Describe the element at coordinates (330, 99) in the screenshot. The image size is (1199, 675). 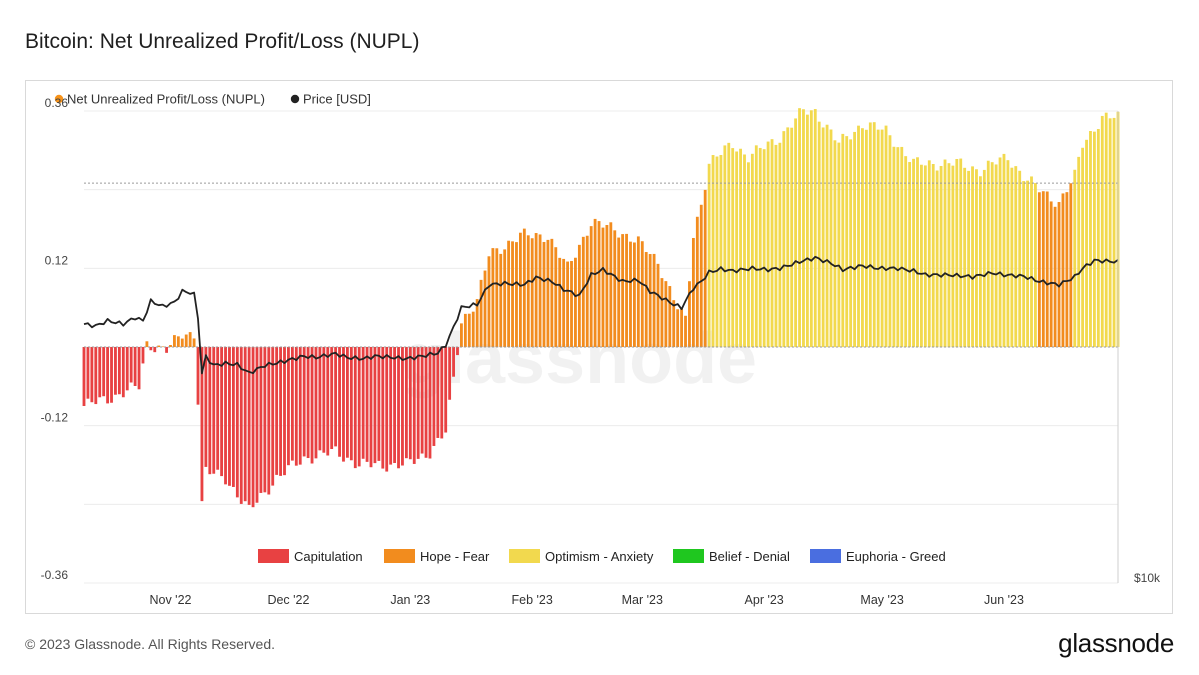
I see `legend-item-price: Price [USD]` at that location.